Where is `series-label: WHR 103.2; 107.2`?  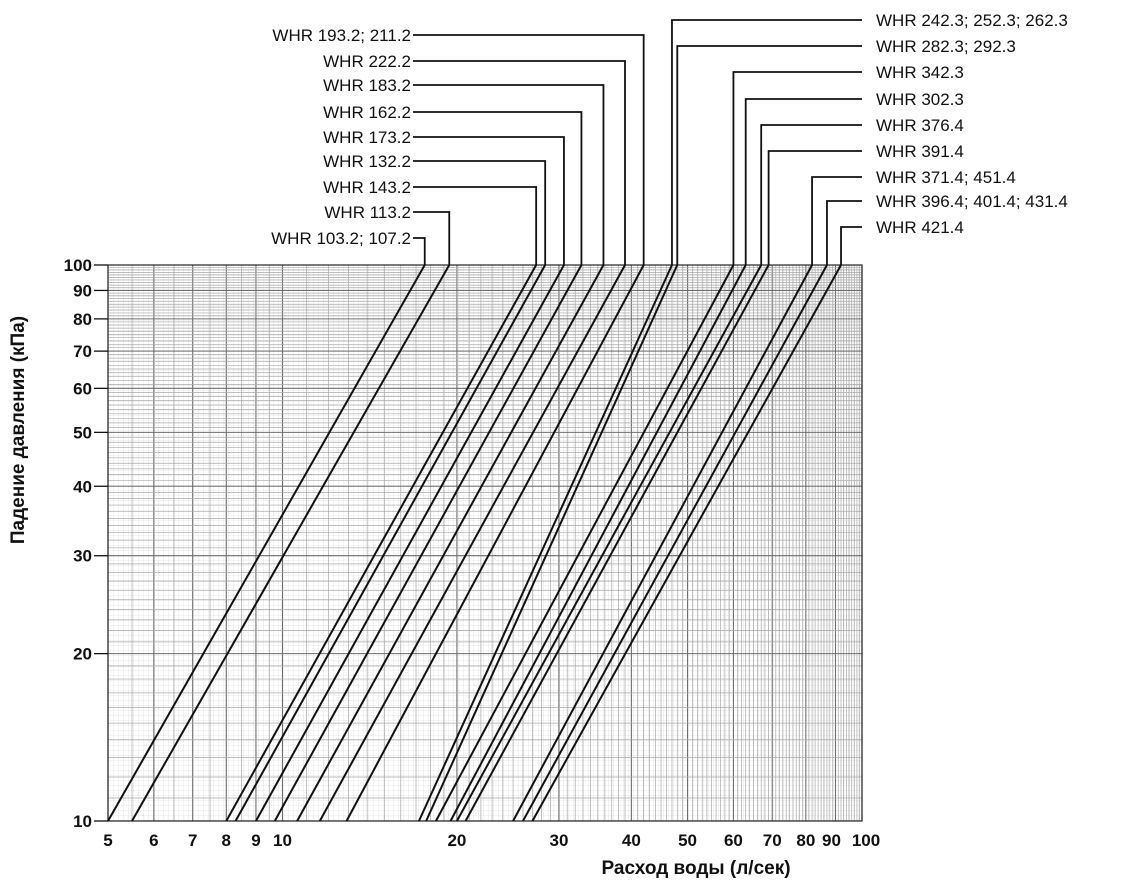
series-label: WHR 103.2; 107.2 is located at coordinates (341, 238).